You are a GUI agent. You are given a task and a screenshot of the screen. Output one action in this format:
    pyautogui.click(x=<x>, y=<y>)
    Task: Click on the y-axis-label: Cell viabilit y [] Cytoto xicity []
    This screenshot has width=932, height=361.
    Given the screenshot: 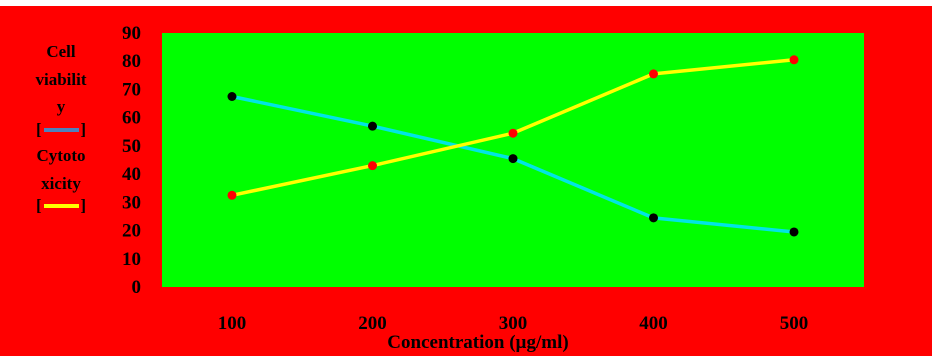 What is the action you would take?
    pyautogui.click(x=60, y=128)
    